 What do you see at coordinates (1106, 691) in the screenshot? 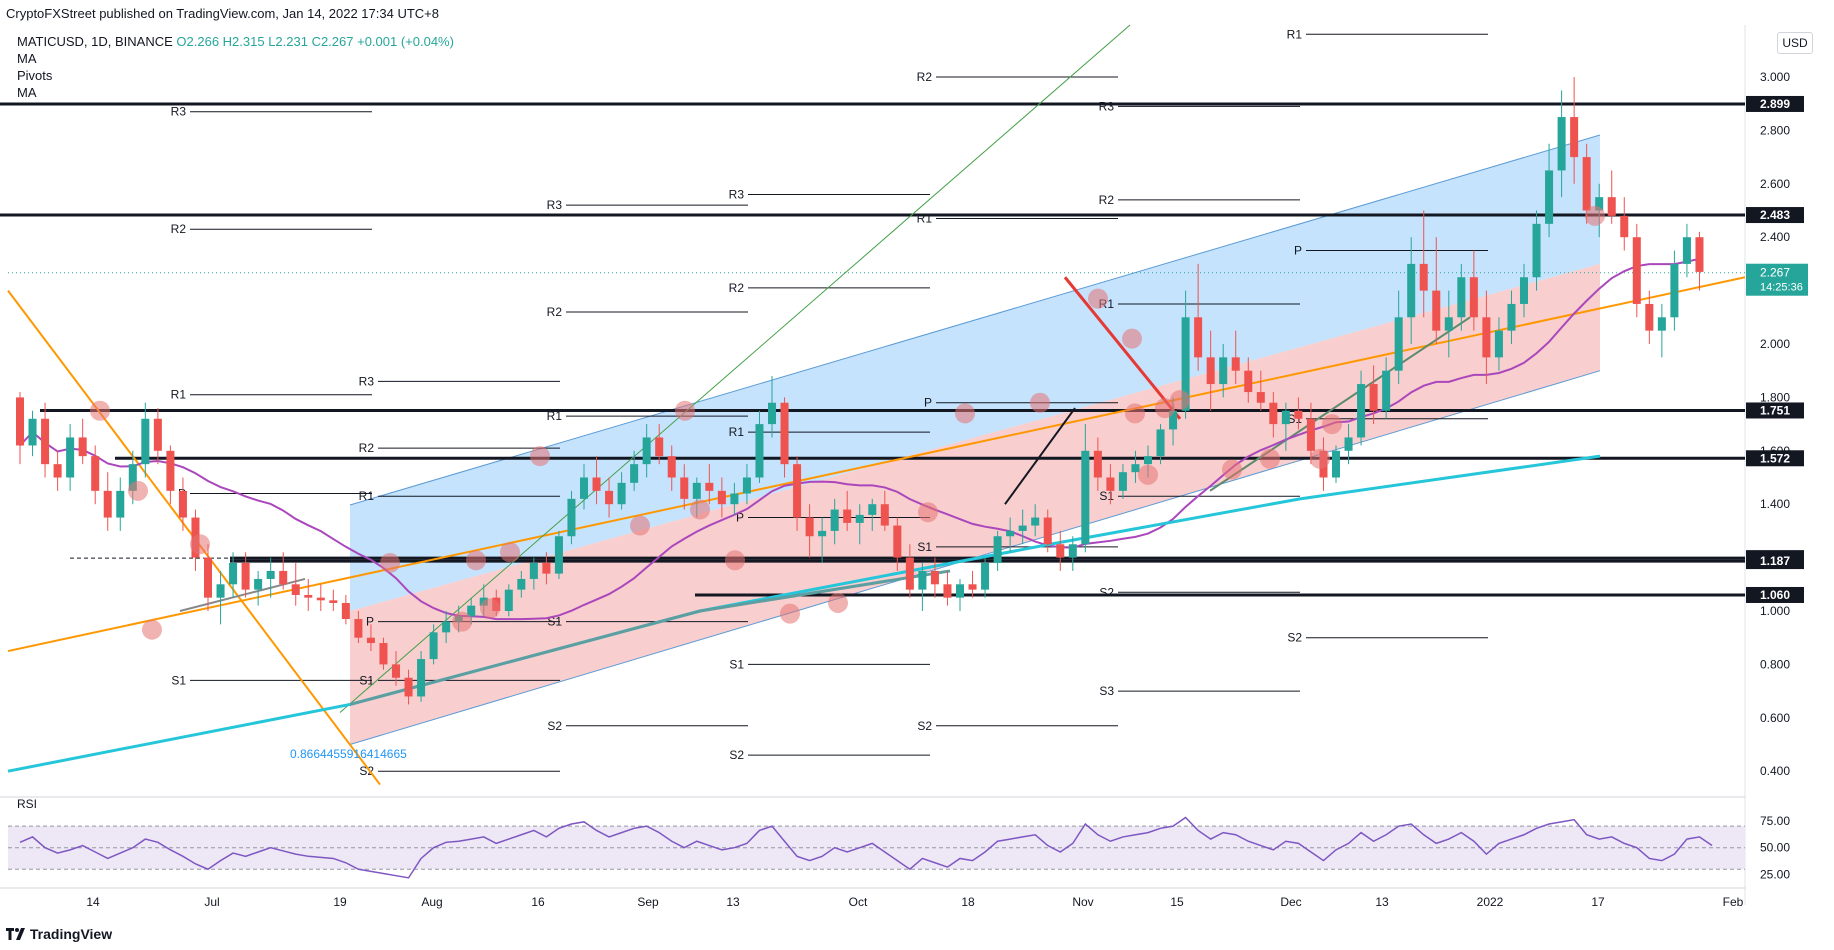
I see `pivot-label: S3` at bounding box center [1106, 691].